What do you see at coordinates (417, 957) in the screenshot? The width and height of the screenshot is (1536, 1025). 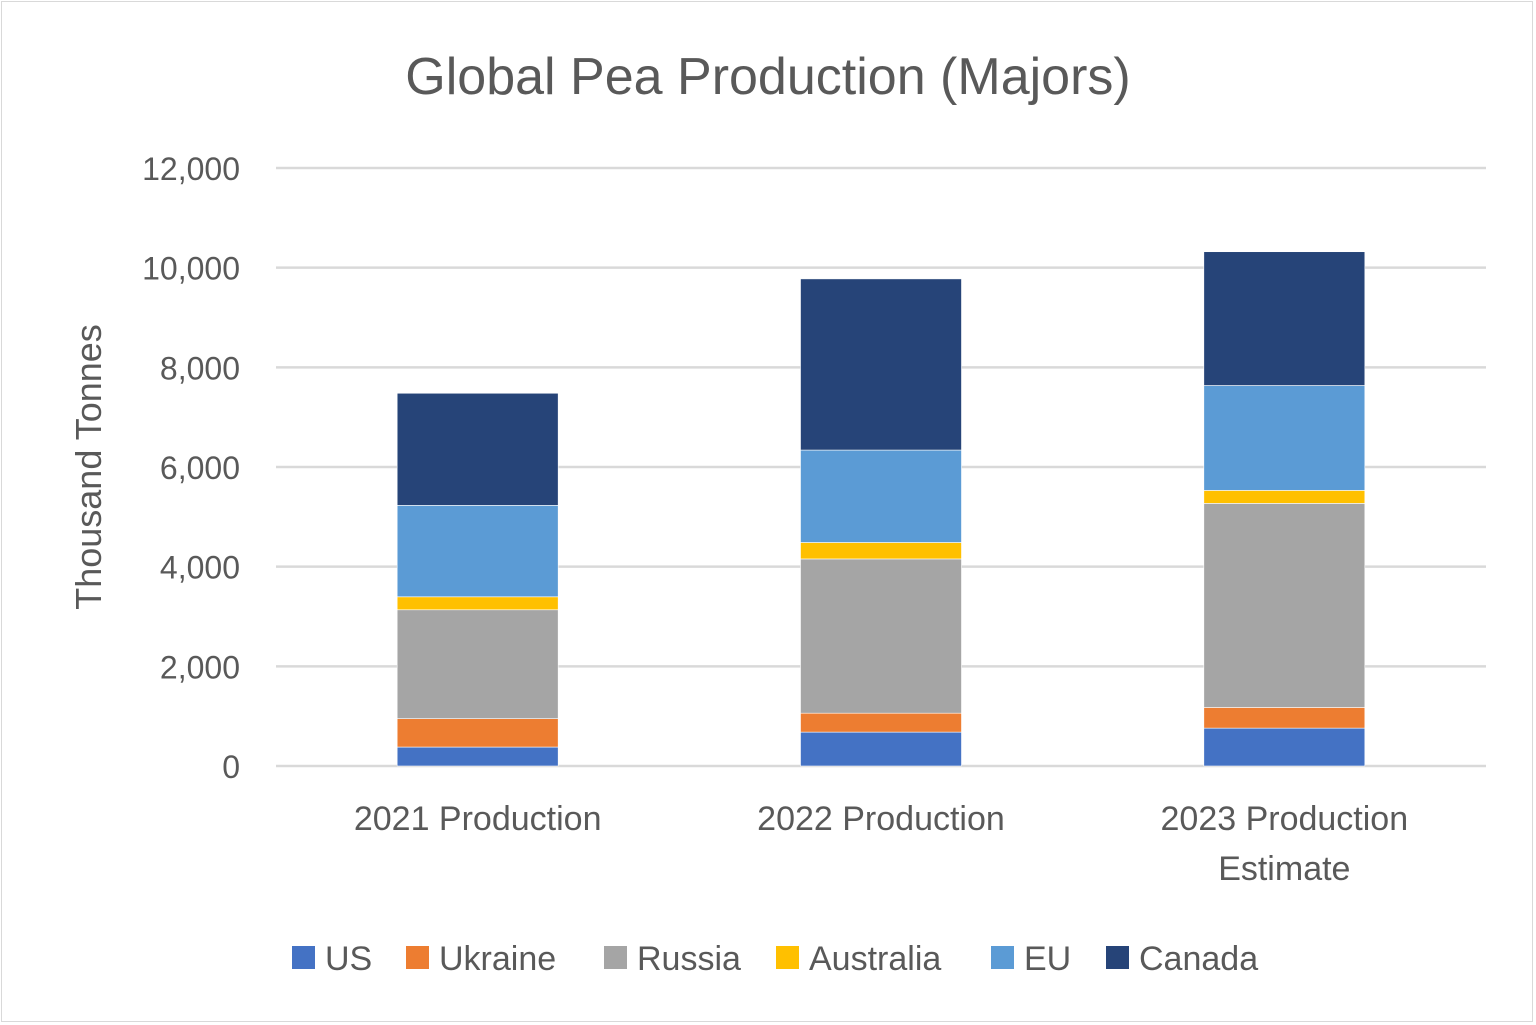 I see `legend-swatch-ukraine` at bounding box center [417, 957].